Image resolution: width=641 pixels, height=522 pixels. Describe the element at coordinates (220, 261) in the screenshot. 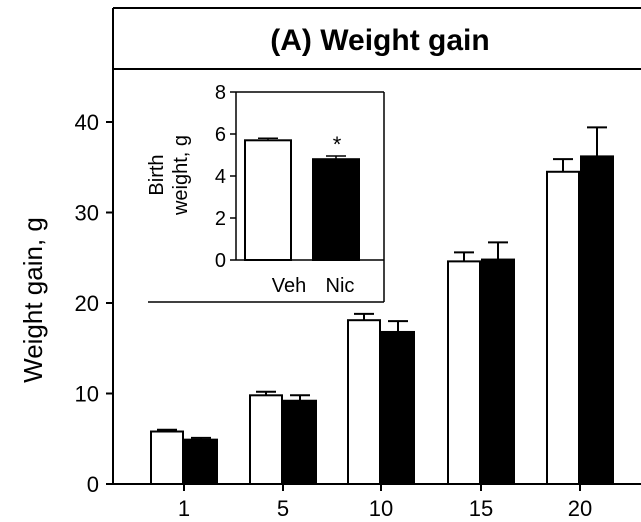

I see `inset-y-tick-label: 0` at that location.